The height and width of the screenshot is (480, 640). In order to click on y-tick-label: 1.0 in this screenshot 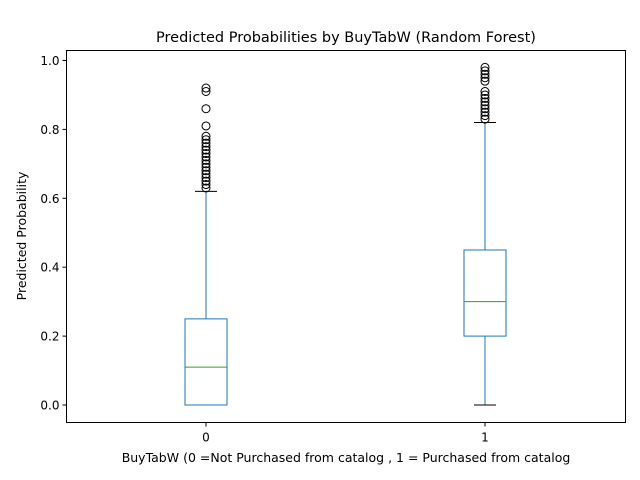, I will do `click(49, 61)`.